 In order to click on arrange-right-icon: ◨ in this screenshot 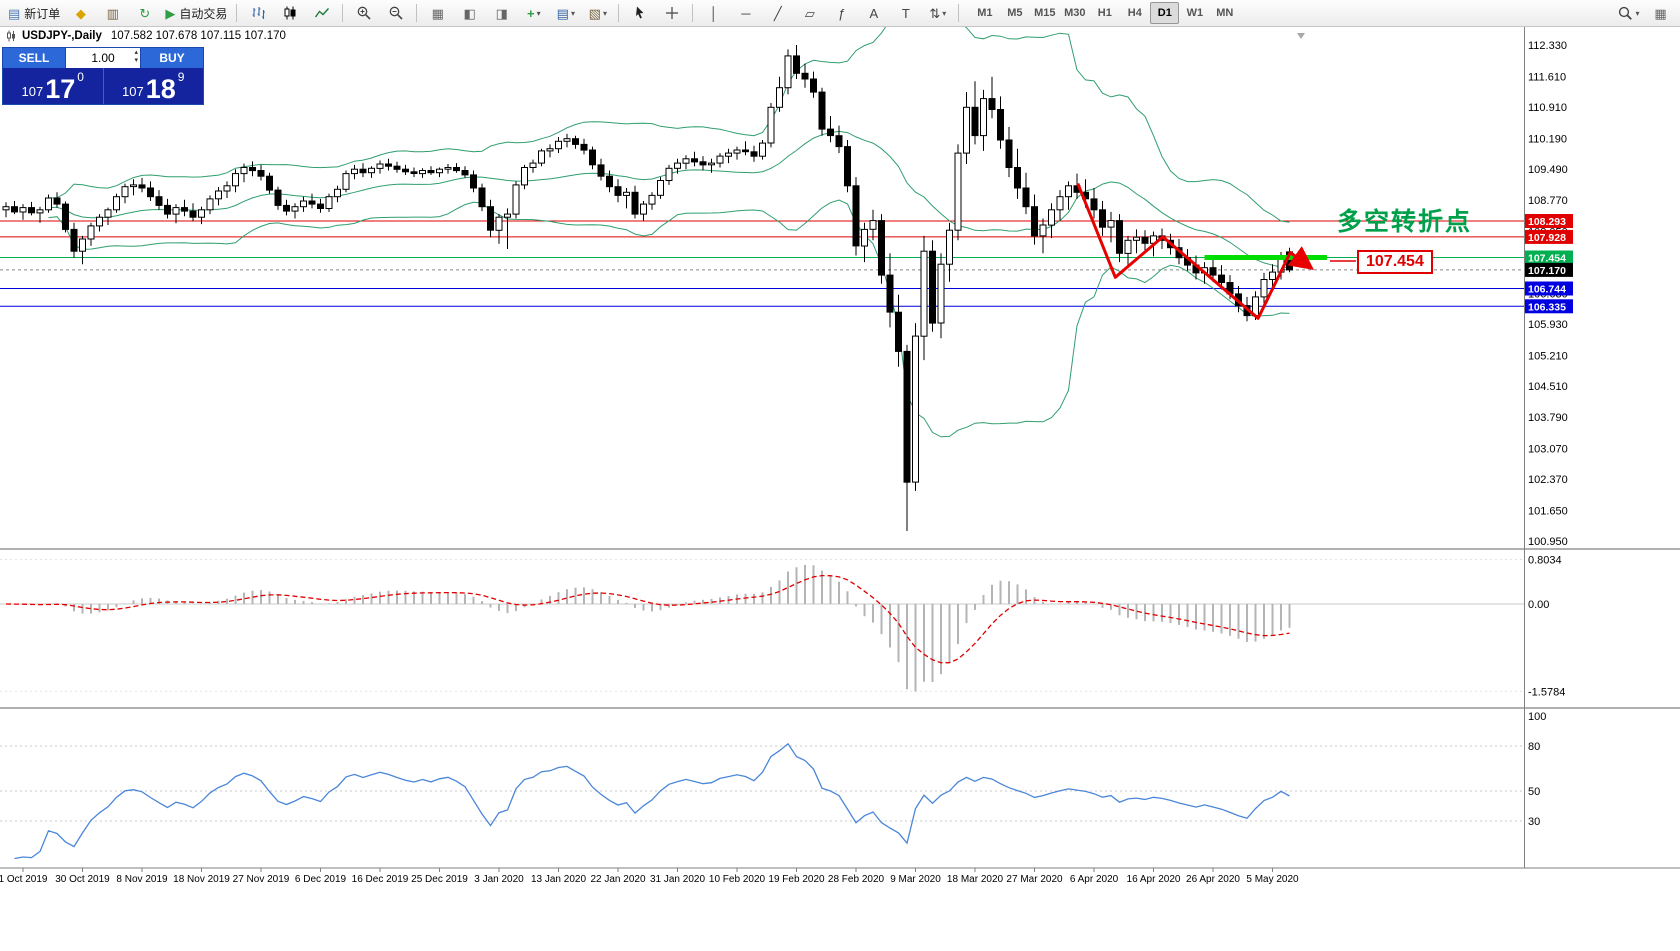, I will do `click(501, 13)`.